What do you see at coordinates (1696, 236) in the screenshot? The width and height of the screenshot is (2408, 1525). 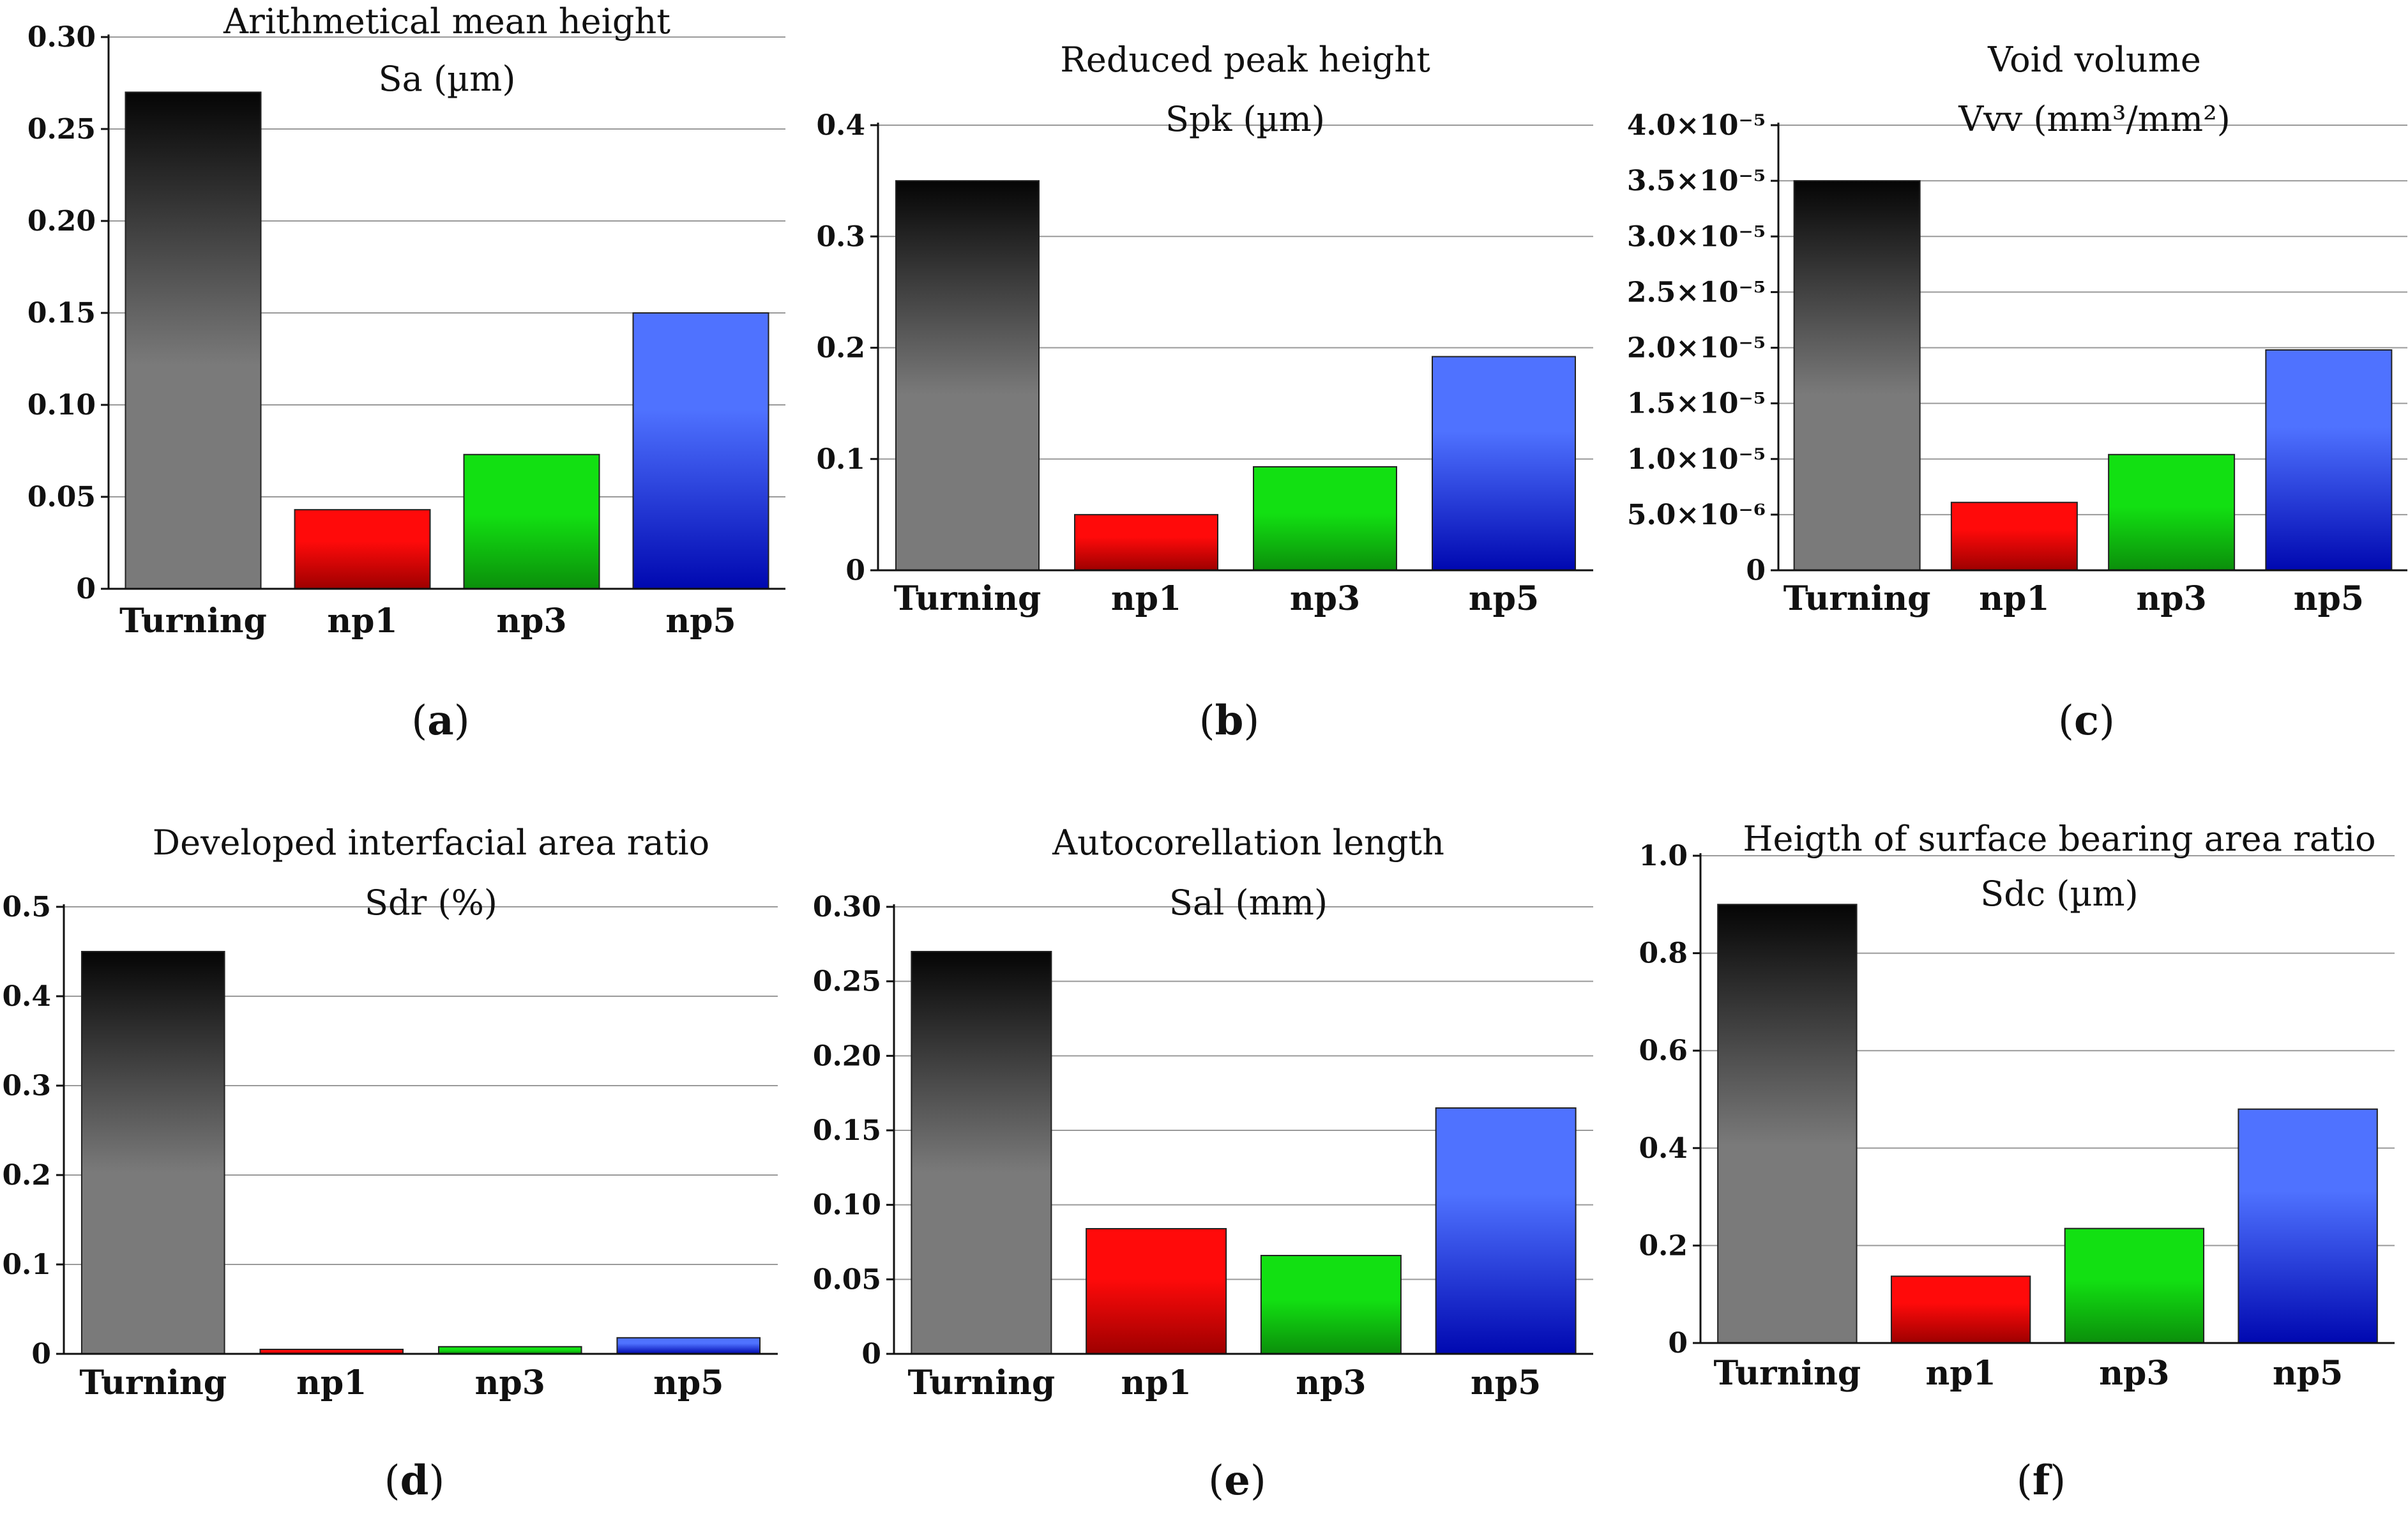 I see `y-tick-label: 3.0×10⁻⁵` at bounding box center [1696, 236].